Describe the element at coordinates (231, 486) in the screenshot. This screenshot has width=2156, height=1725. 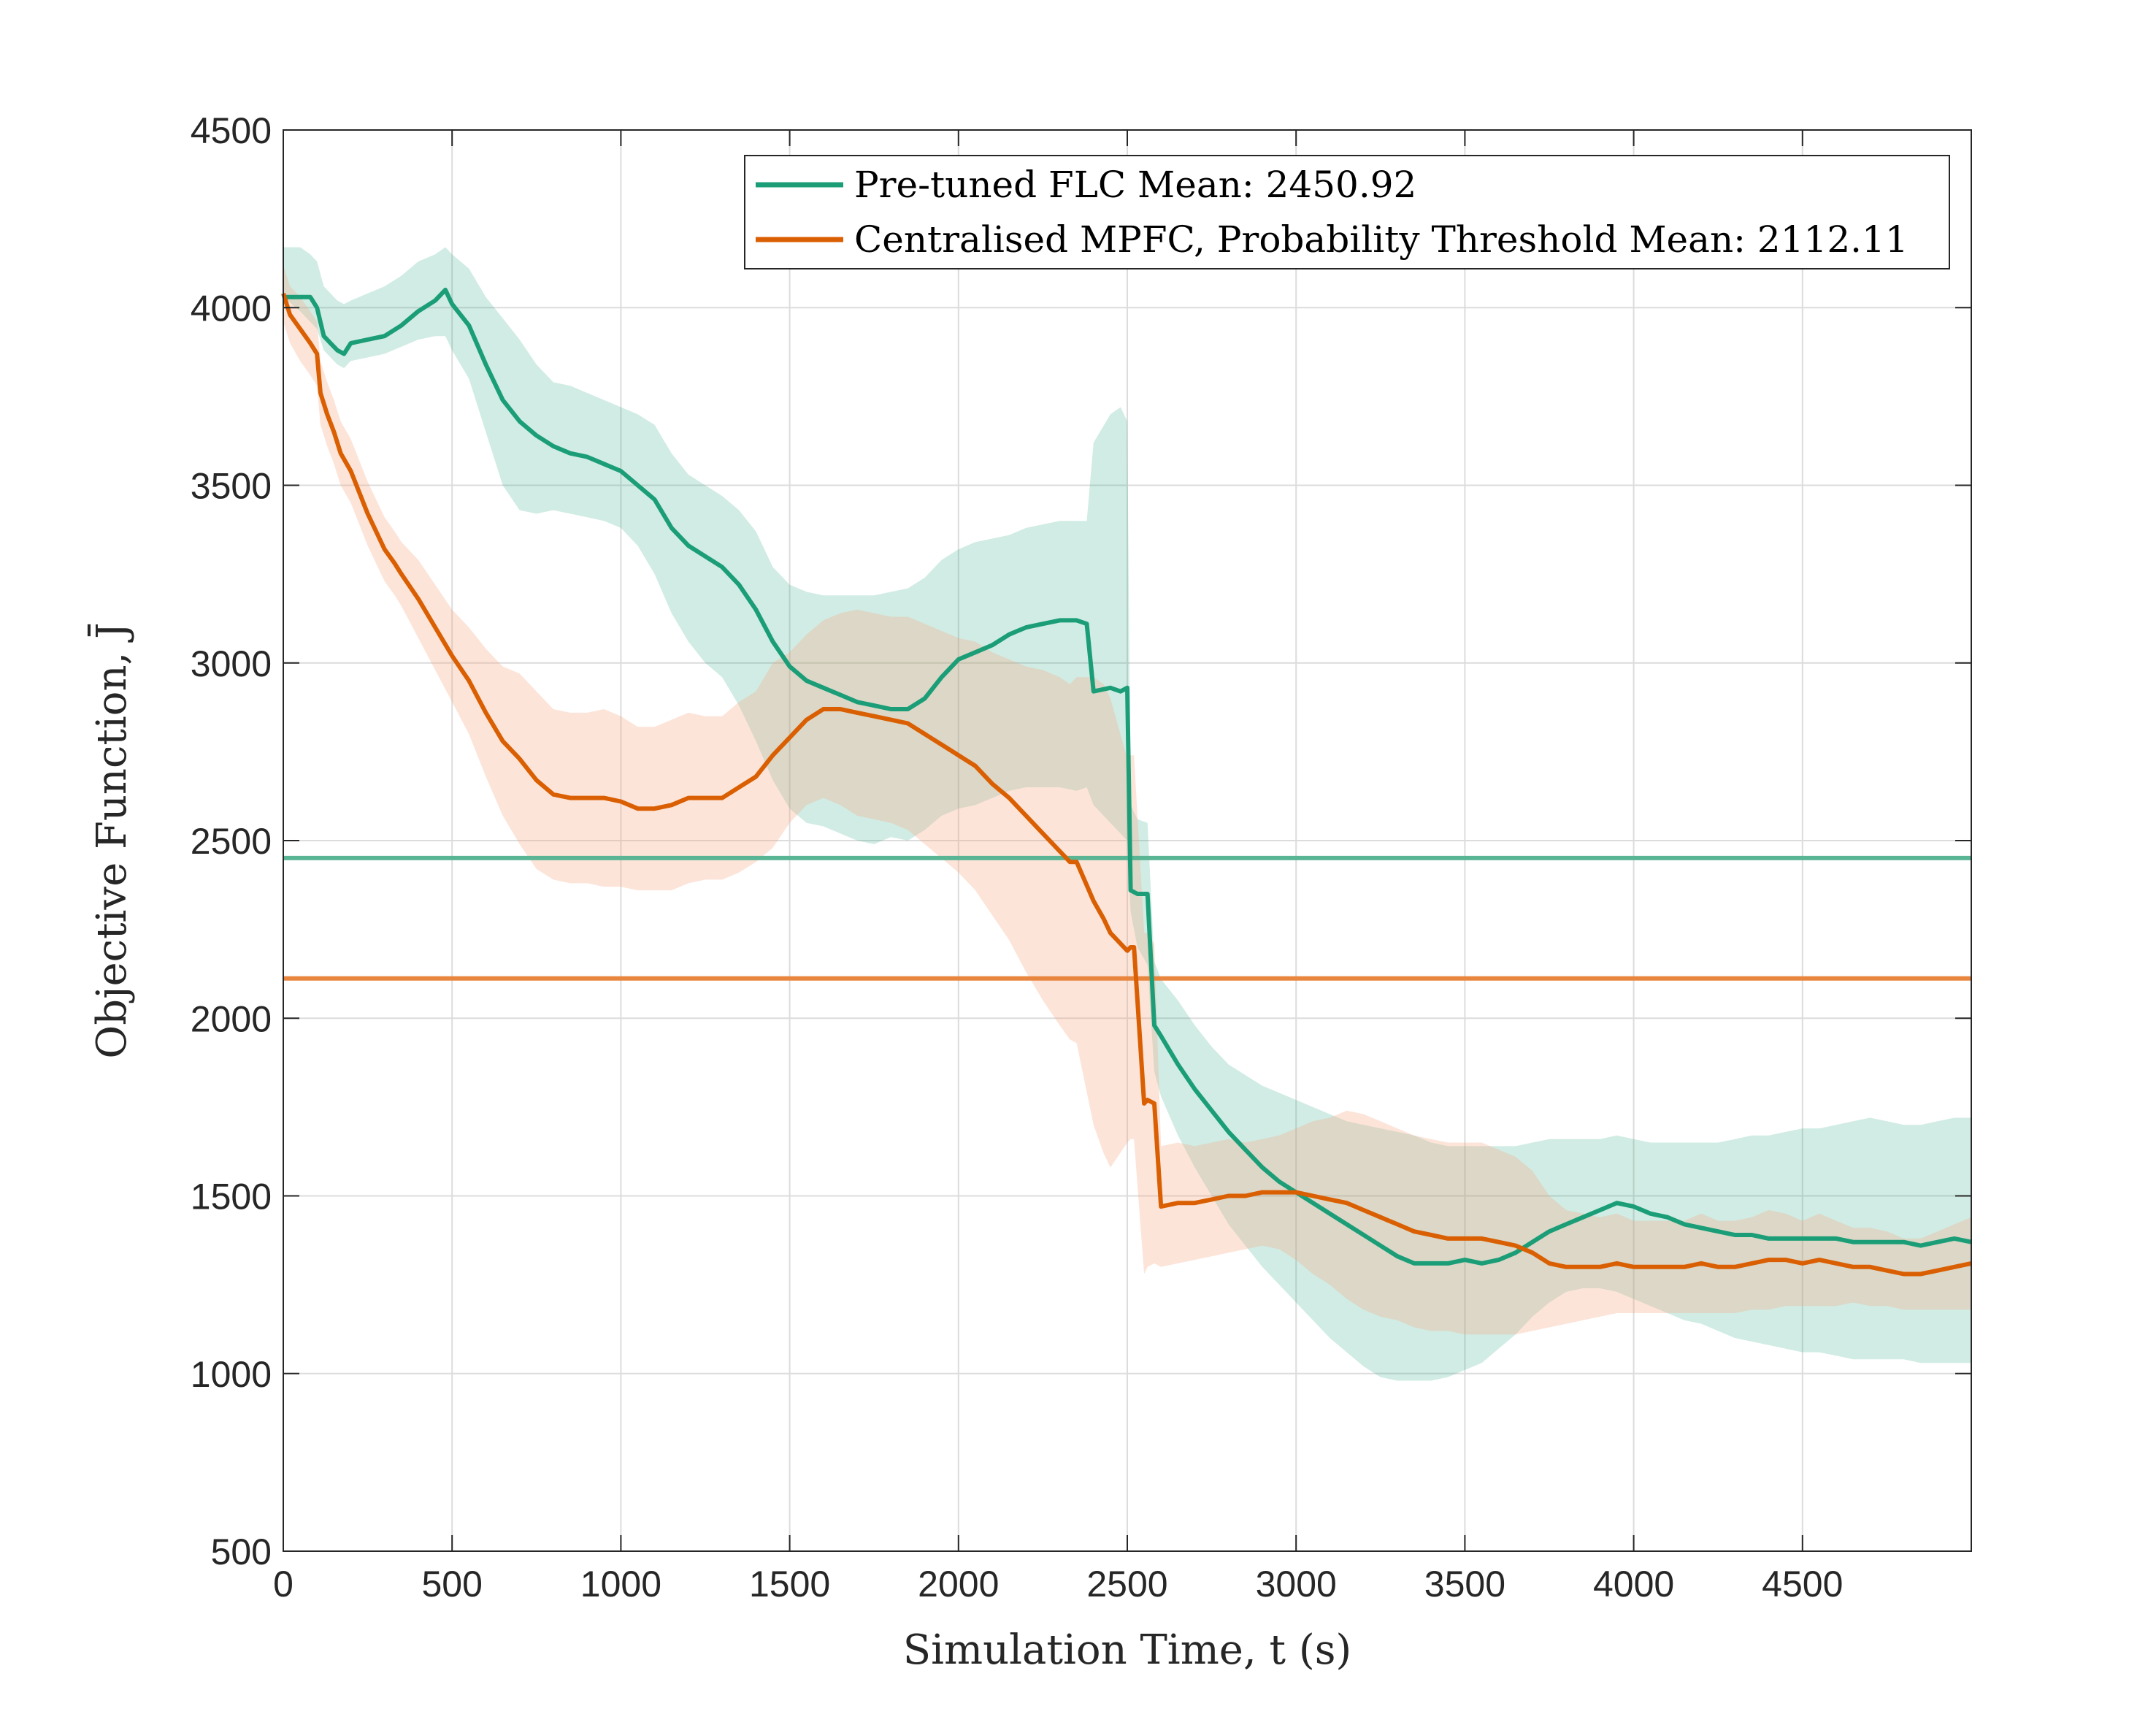
I see `y-tick-label: 3500` at that location.